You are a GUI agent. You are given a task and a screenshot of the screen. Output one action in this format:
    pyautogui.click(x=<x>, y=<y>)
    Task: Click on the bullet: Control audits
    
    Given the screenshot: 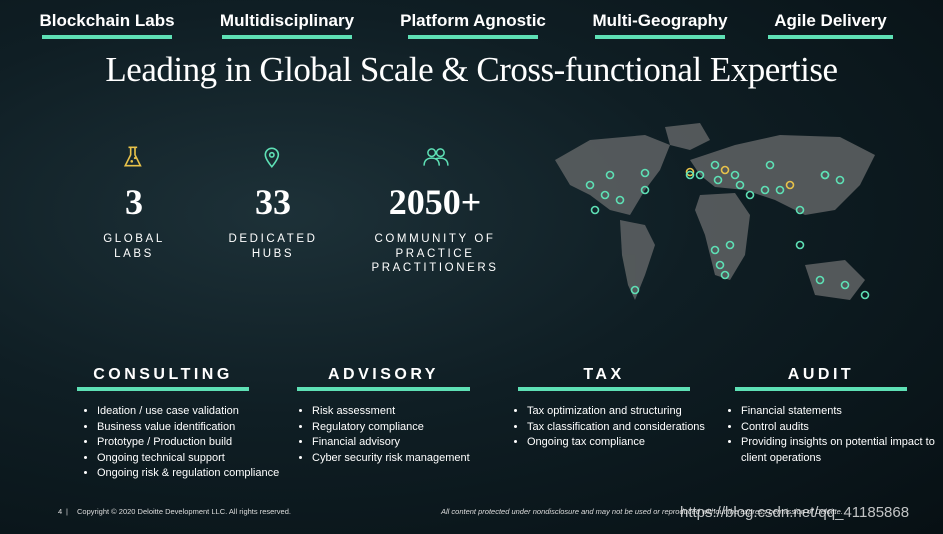 What is the action you would take?
    pyautogui.click(x=841, y=428)
    